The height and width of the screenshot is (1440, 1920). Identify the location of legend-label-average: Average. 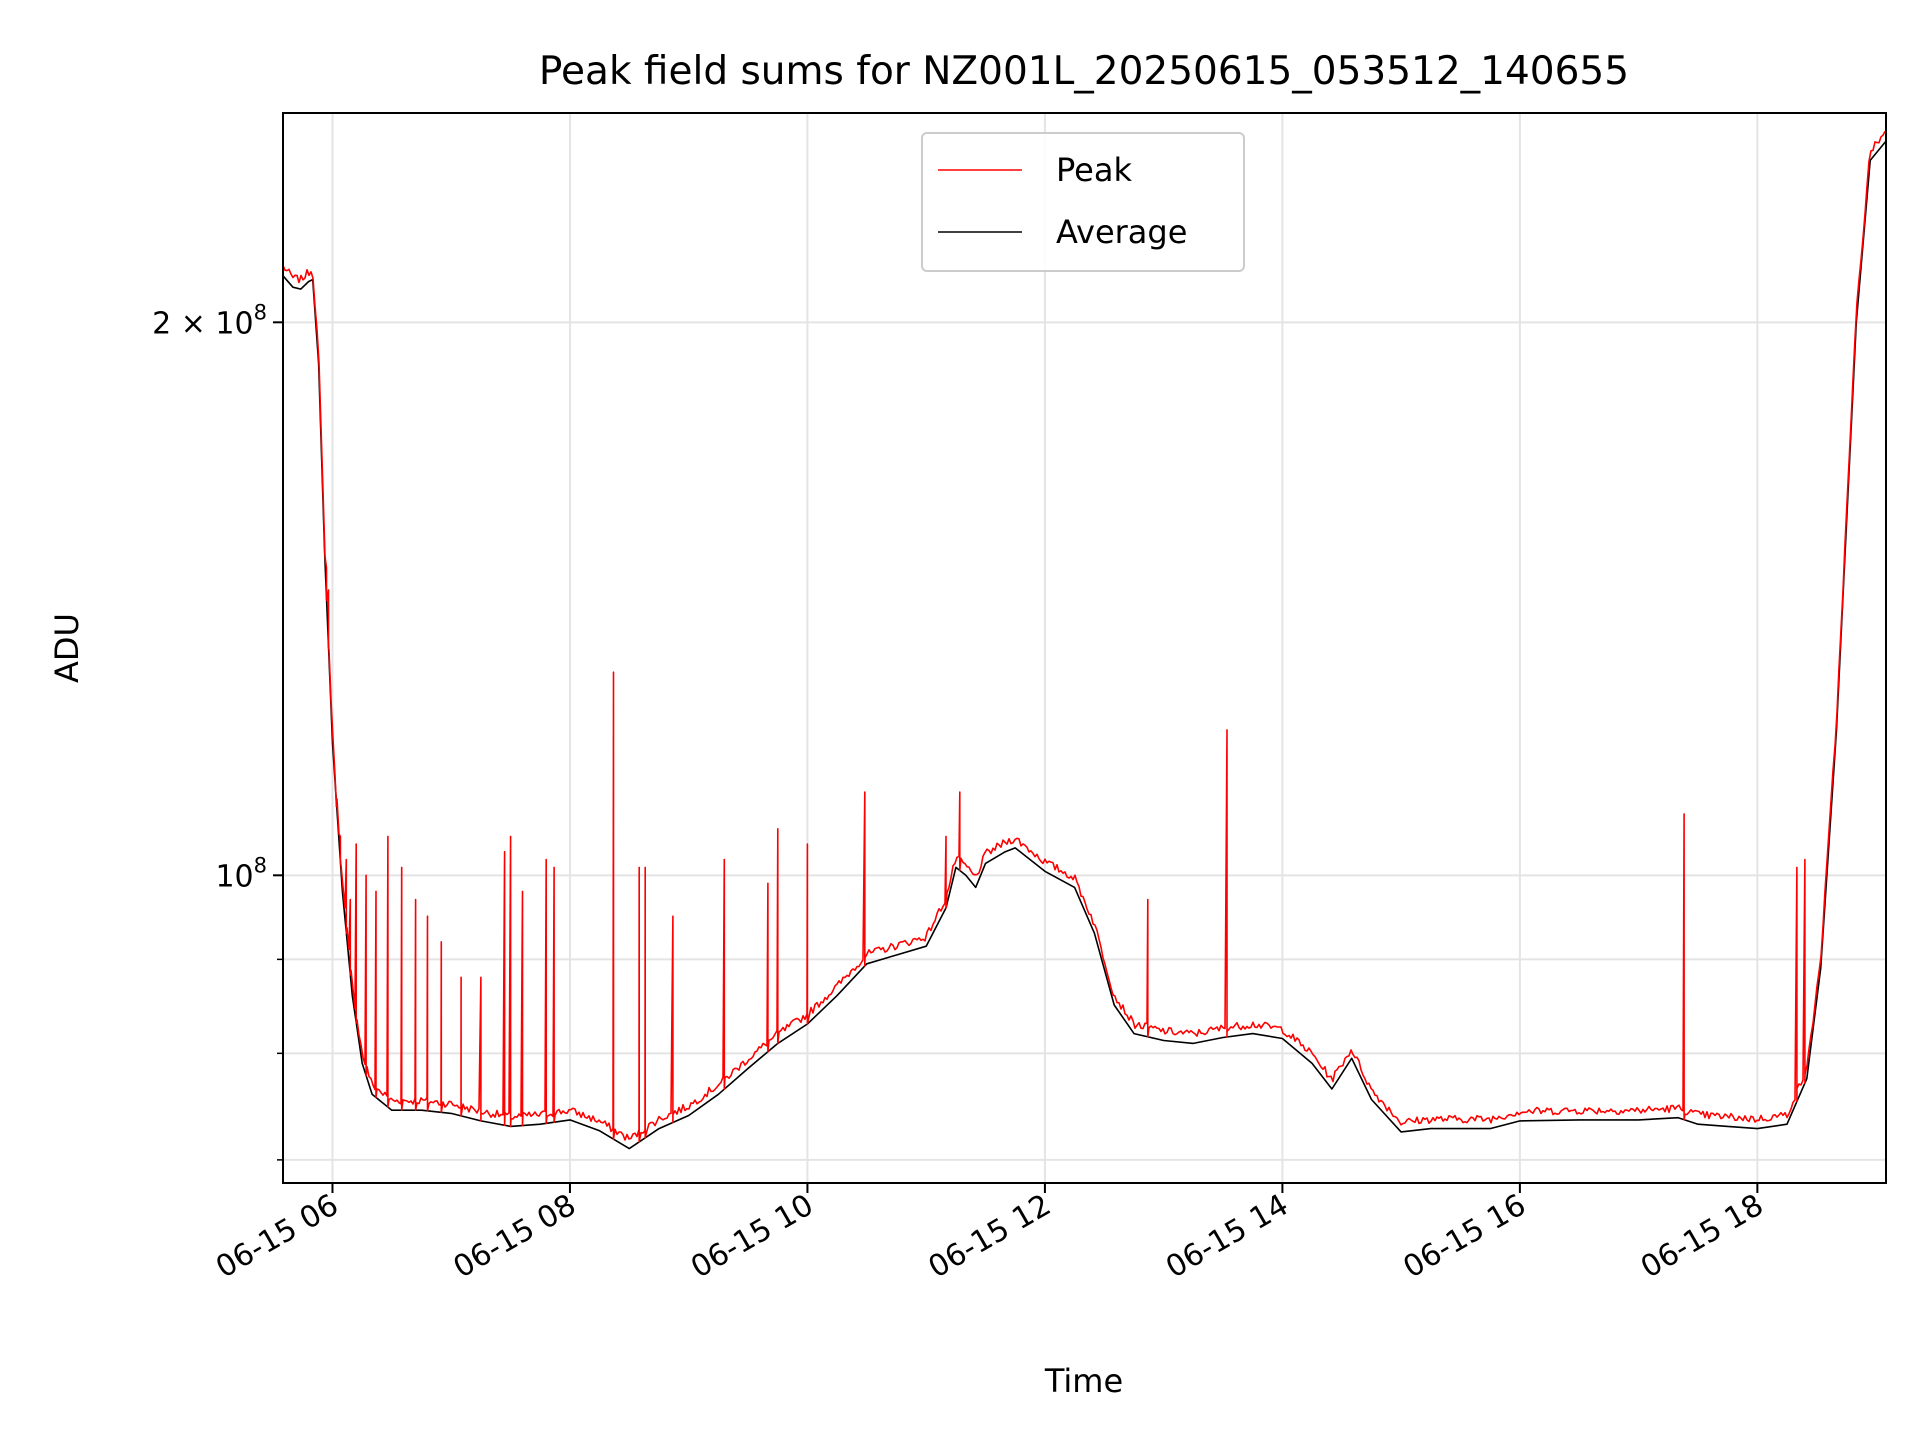
(1121, 232).